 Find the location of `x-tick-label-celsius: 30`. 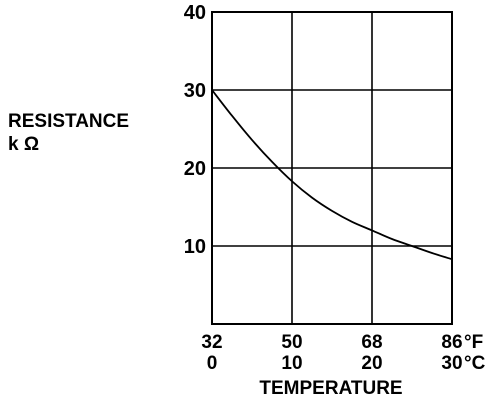

x-tick-label-celsius: 30 is located at coordinates (451, 363).